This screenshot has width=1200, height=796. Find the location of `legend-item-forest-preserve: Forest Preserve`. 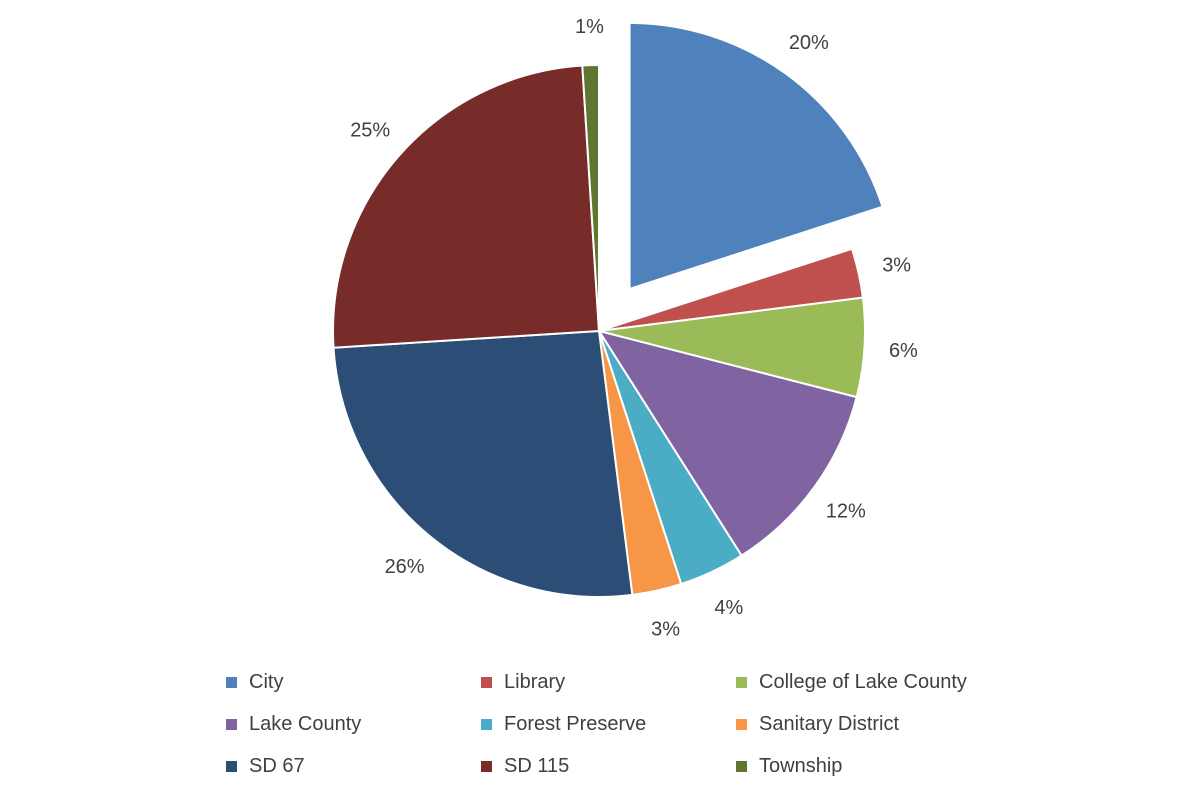

legend-item-forest-preserve: Forest Preserve is located at coordinates (608, 724).